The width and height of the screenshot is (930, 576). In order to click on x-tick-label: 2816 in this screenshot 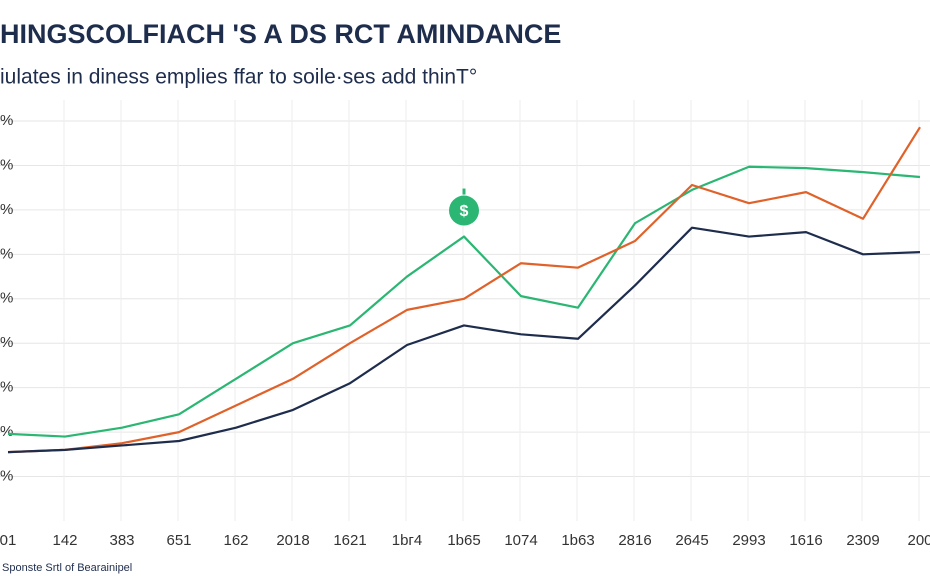, I will do `click(634, 540)`.